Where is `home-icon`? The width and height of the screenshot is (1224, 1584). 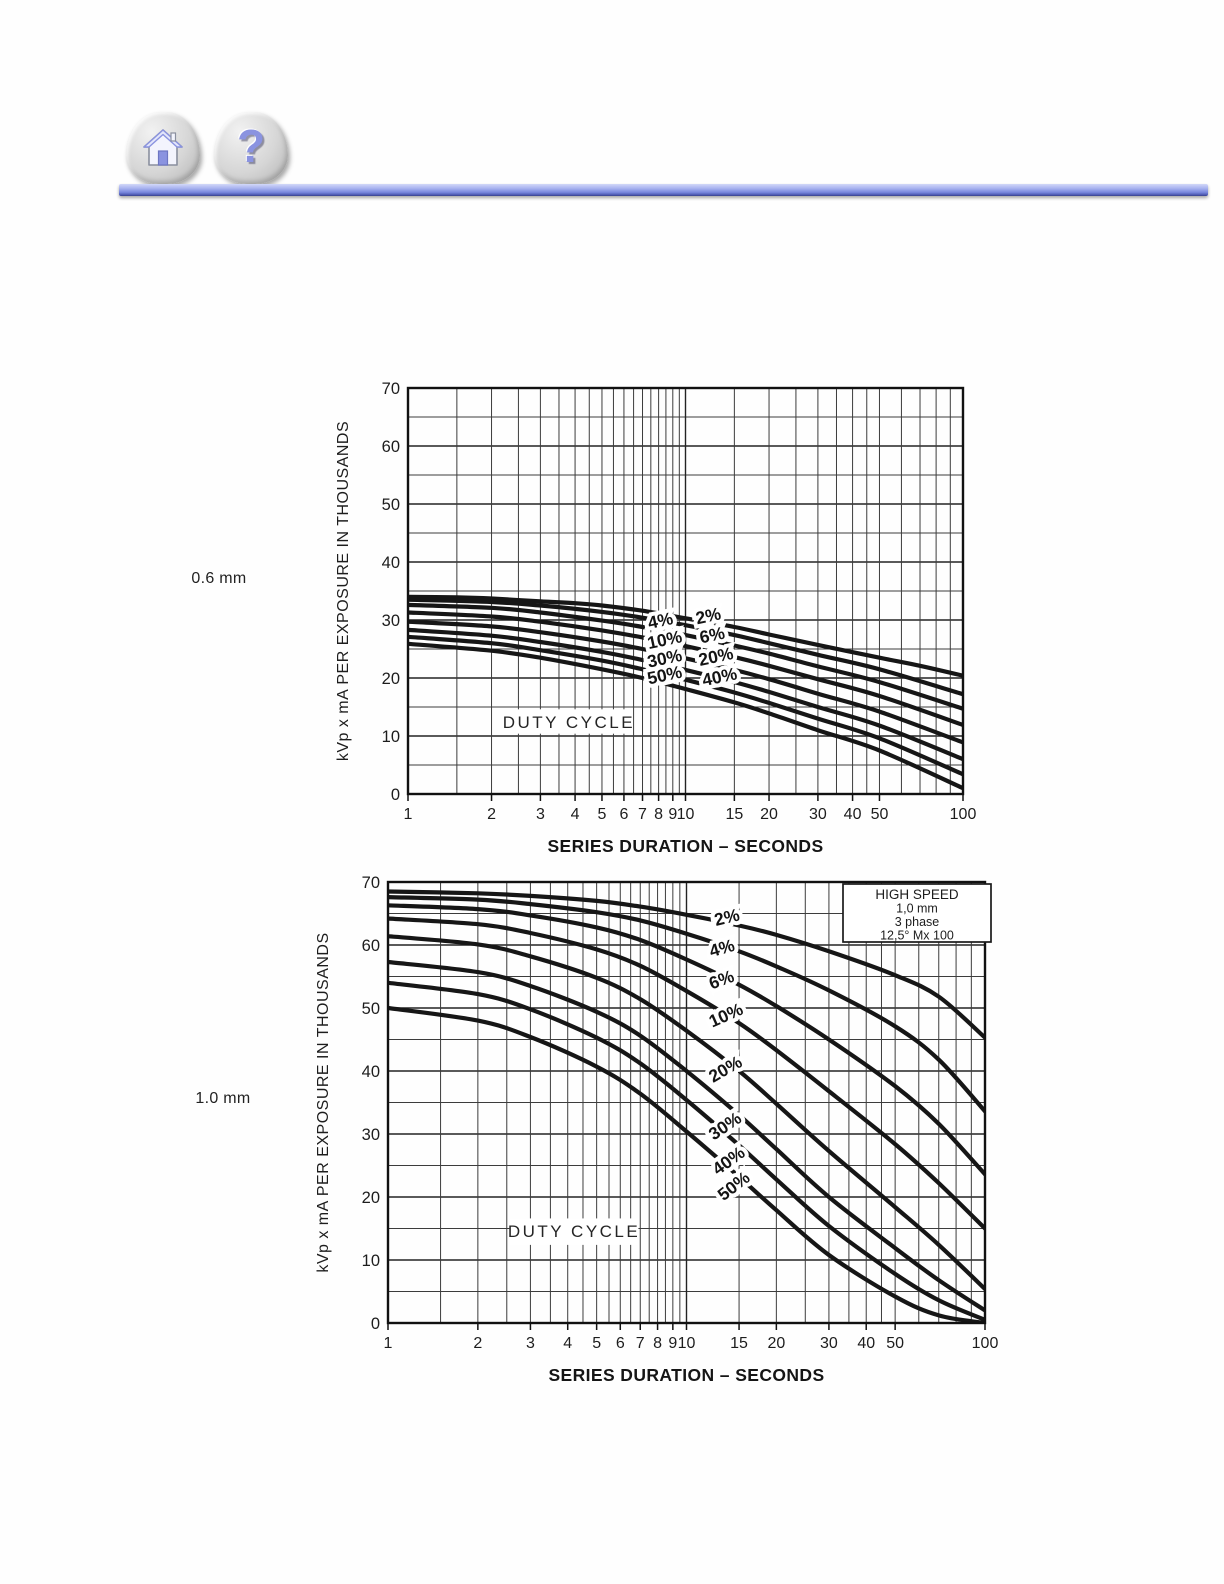
home-icon is located at coordinates (163, 148).